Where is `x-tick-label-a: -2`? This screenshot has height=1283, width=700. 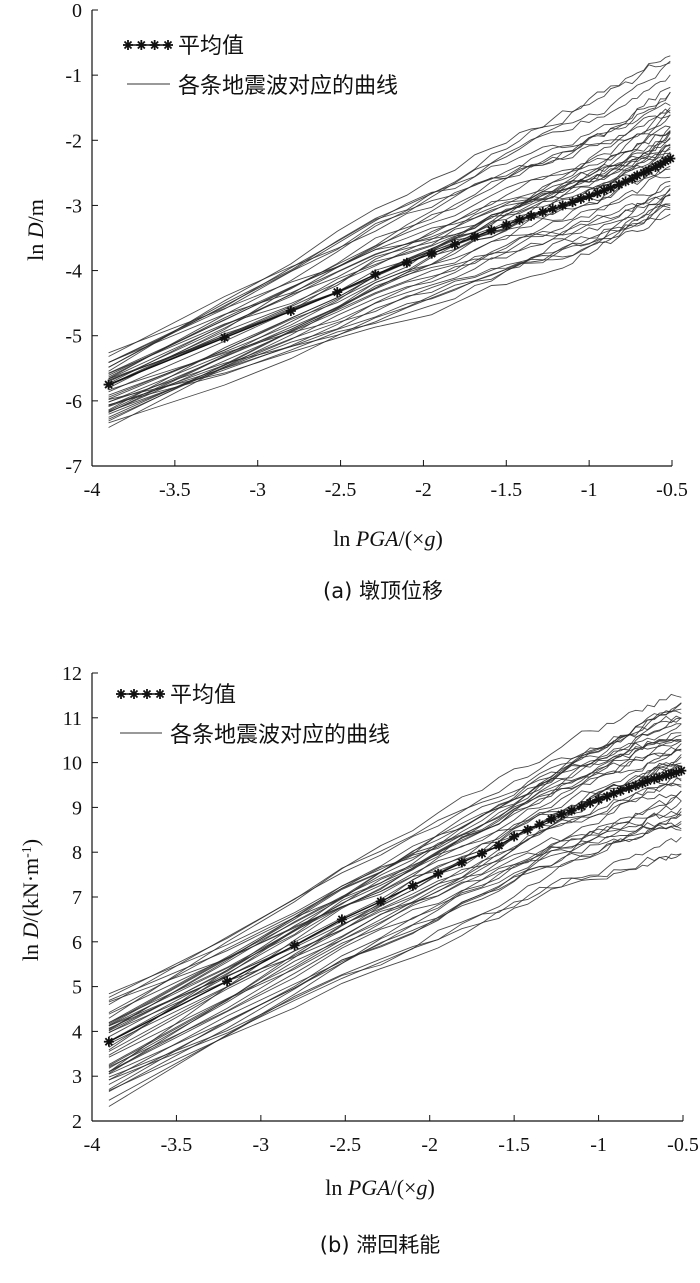
x-tick-label-a: -2 is located at coordinates (423, 490).